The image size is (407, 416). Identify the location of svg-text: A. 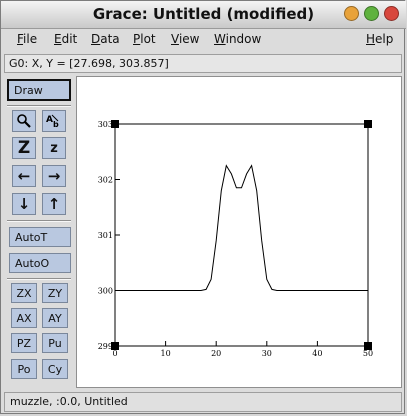
(49, 120).